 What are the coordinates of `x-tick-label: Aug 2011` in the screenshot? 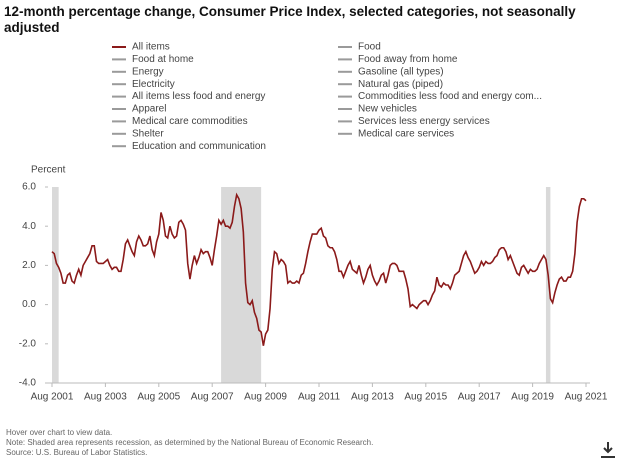 It's located at (319, 397).